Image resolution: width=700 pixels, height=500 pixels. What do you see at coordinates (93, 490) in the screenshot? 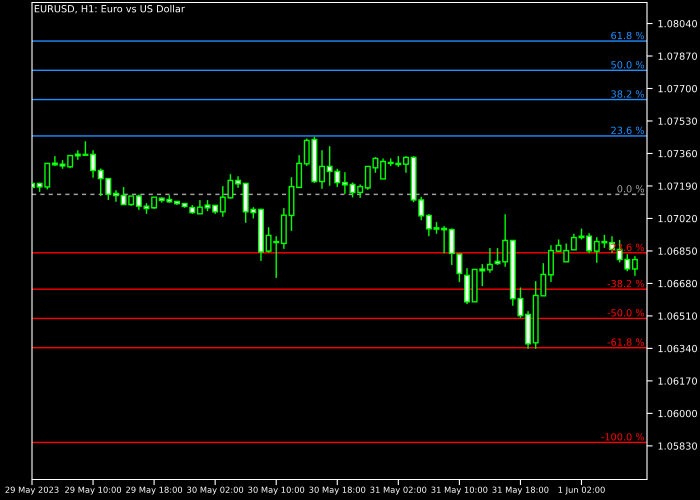
I see `x-tick-label: 29 May 10:00` at bounding box center [93, 490].